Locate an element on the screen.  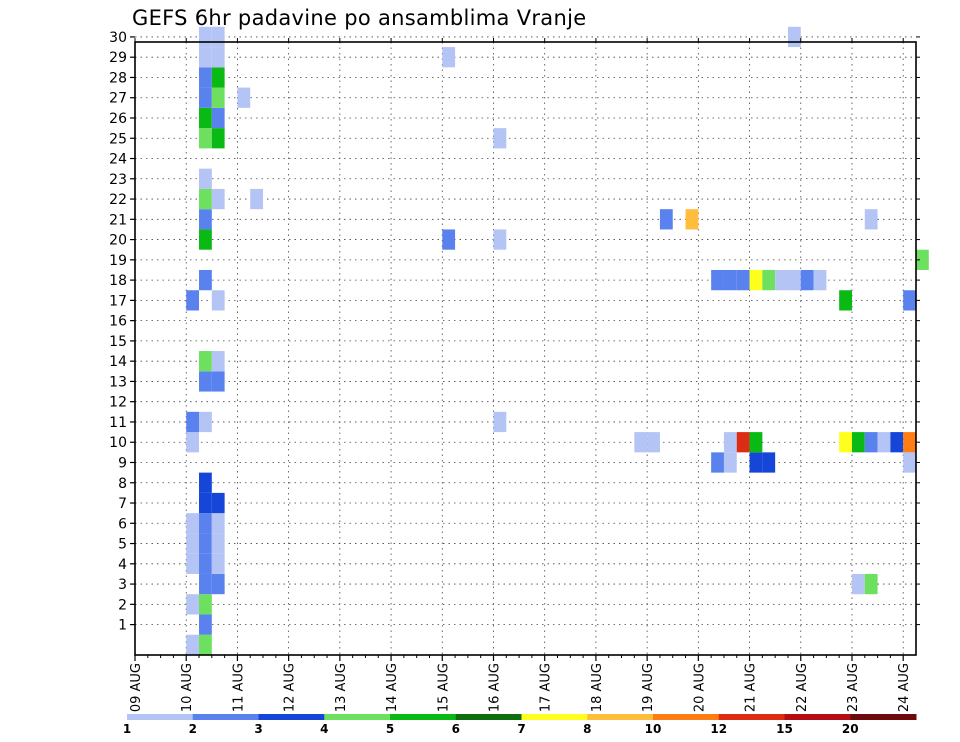
x-tick-label: 21 AUG is located at coordinates (751, 687).